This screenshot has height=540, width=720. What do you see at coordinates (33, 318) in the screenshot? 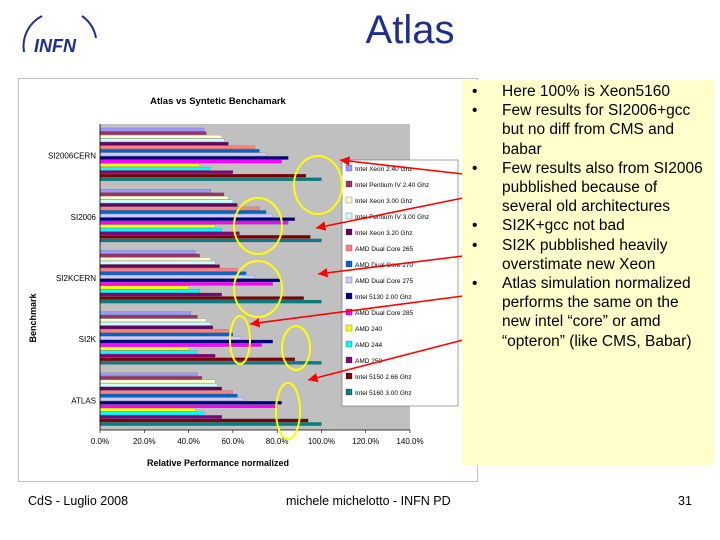
I see `y-axis-label: Benchmark` at bounding box center [33, 318].